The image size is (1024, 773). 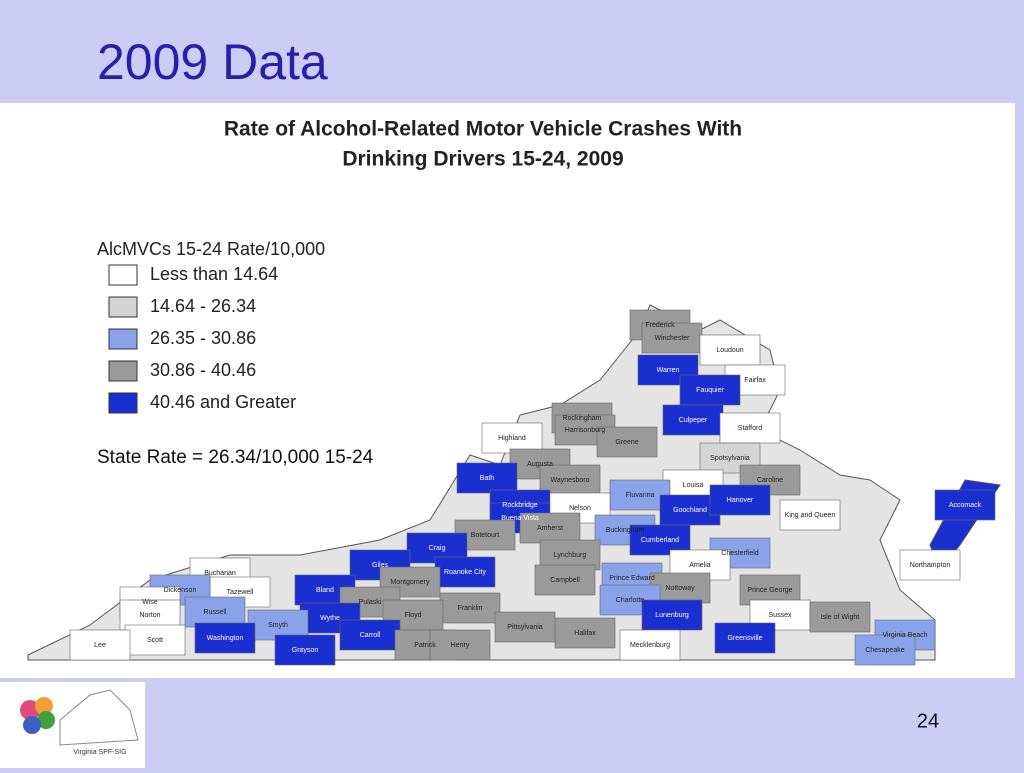 I want to click on county-label: Halifax, so click(x=585, y=633).